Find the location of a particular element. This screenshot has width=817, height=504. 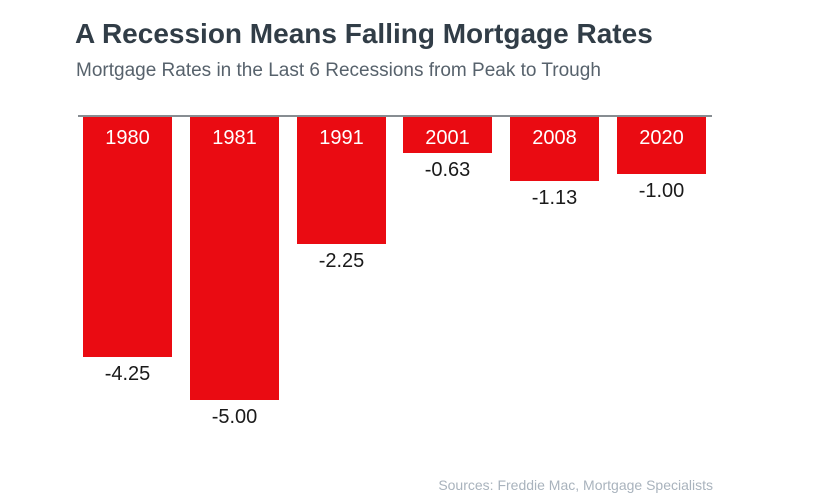

bar-year-label: 2008 is located at coordinates (554, 138).